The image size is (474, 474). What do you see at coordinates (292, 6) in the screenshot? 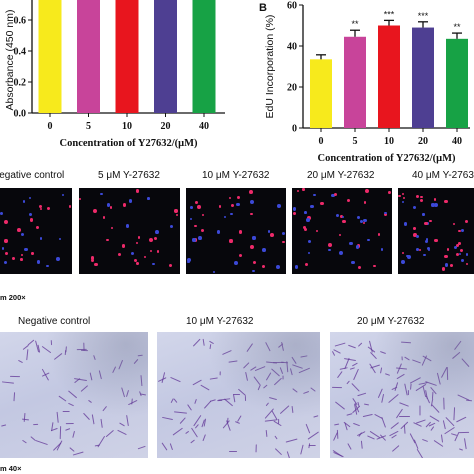
I see `y-tick-label-b-3: 60` at bounding box center [292, 6].